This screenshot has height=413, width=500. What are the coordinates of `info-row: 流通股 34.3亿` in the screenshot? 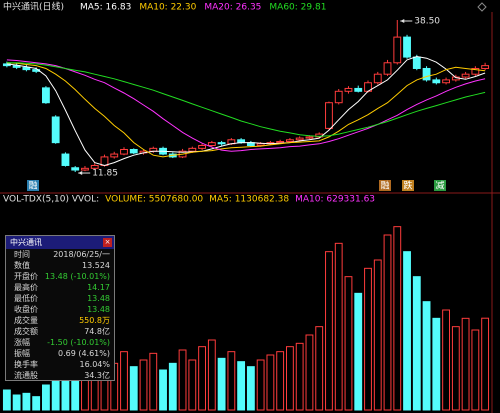 It's located at (60, 375).